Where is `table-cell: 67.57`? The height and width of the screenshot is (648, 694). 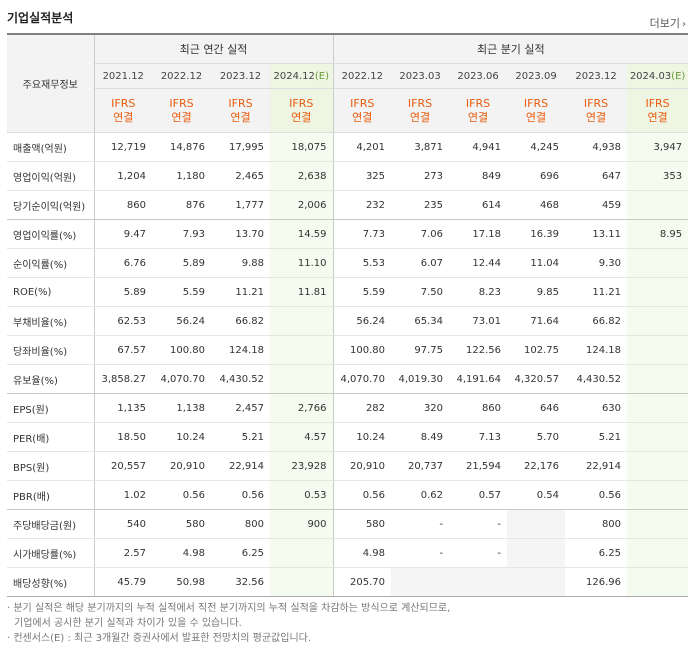 table-cell: 67.57 is located at coordinates (123, 350).